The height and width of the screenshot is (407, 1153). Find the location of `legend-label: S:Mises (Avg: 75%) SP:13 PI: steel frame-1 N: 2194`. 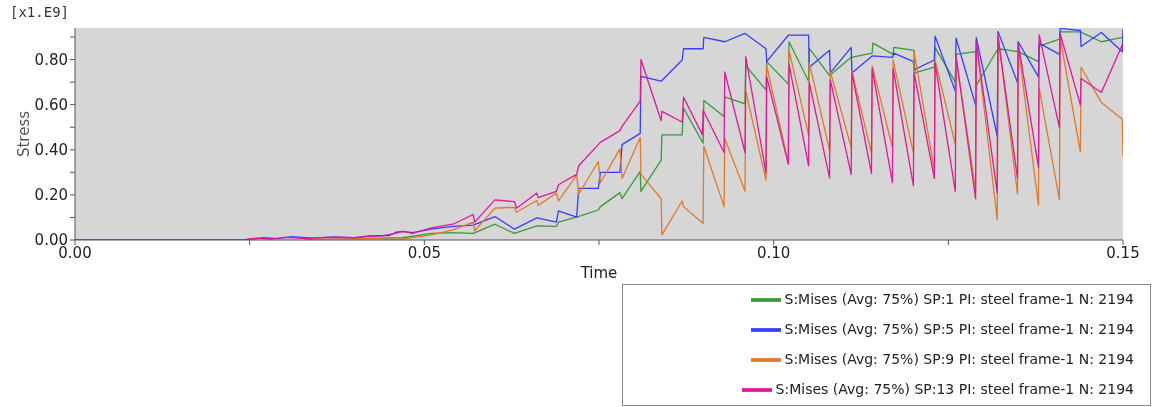

legend-label: S:Mises (Avg: 75%) SP:13 PI: steel frame-1 N: 2194 is located at coordinates (954, 389).